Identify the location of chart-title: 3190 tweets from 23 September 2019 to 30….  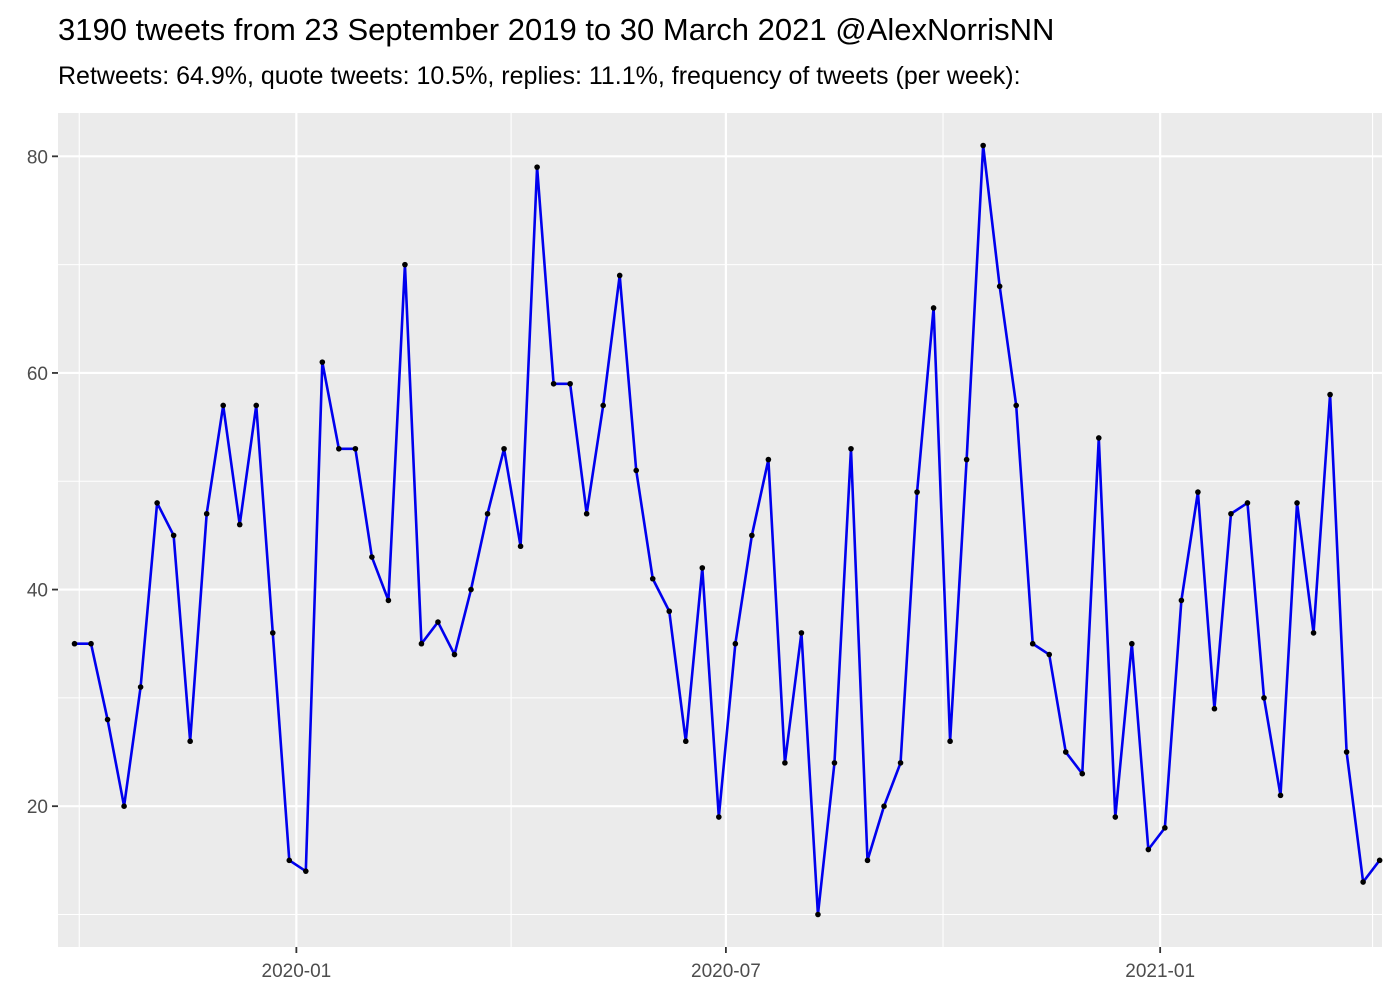
(556, 29).